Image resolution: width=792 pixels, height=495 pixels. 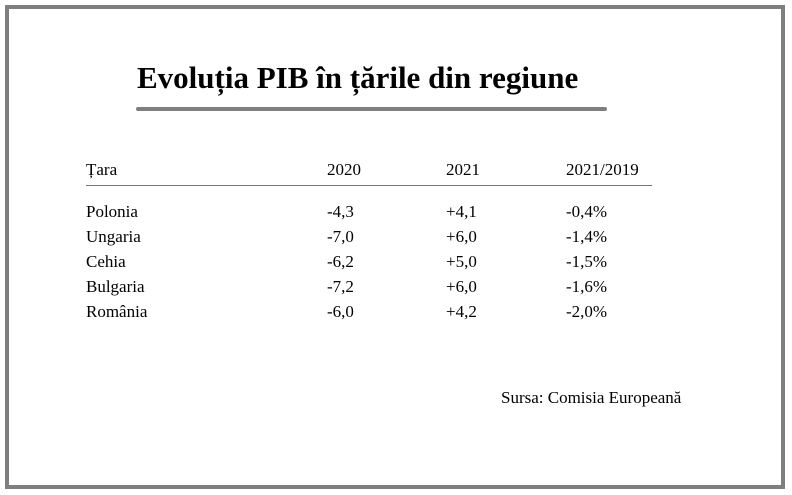 I want to click on header-country: Țara, so click(x=102, y=169).